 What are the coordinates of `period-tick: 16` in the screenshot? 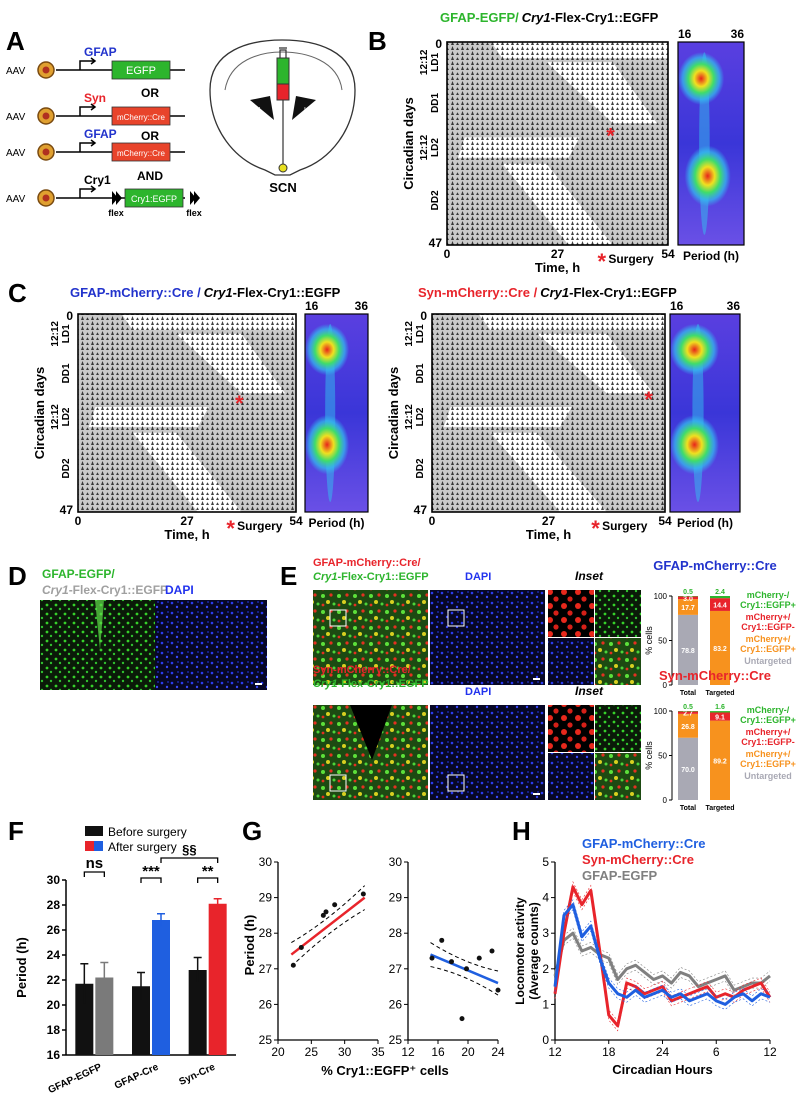 It's located at (685, 34).